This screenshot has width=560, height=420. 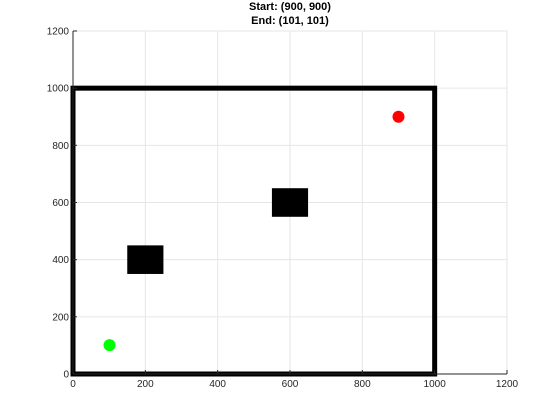 What do you see at coordinates (60, 146) in the screenshot?
I see `y-tick-label: 800` at bounding box center [60, 146].